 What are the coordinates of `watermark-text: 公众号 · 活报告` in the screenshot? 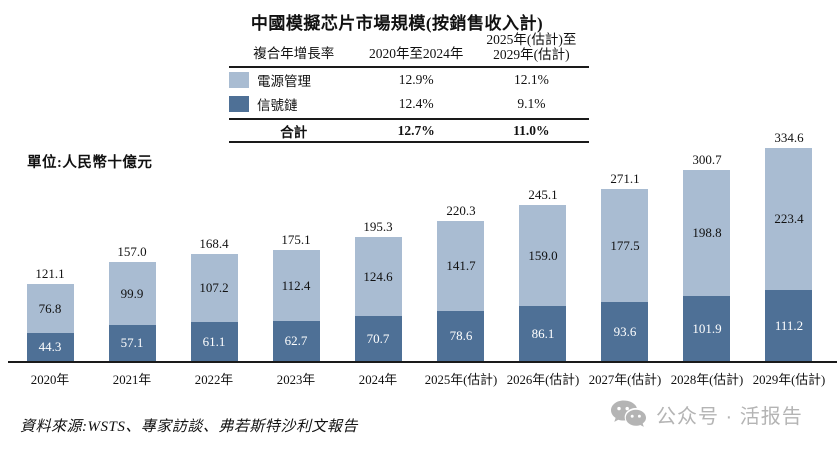 It's located at (729, 416).